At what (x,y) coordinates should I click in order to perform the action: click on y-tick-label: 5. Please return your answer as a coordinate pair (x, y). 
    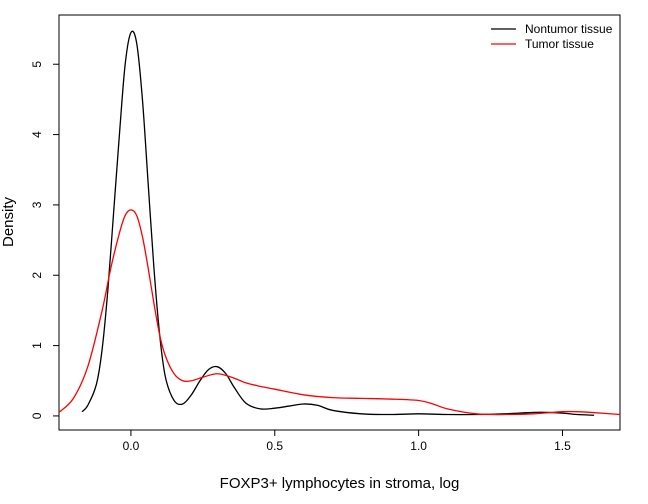
    Looking at the image, I should click on (37, 64).